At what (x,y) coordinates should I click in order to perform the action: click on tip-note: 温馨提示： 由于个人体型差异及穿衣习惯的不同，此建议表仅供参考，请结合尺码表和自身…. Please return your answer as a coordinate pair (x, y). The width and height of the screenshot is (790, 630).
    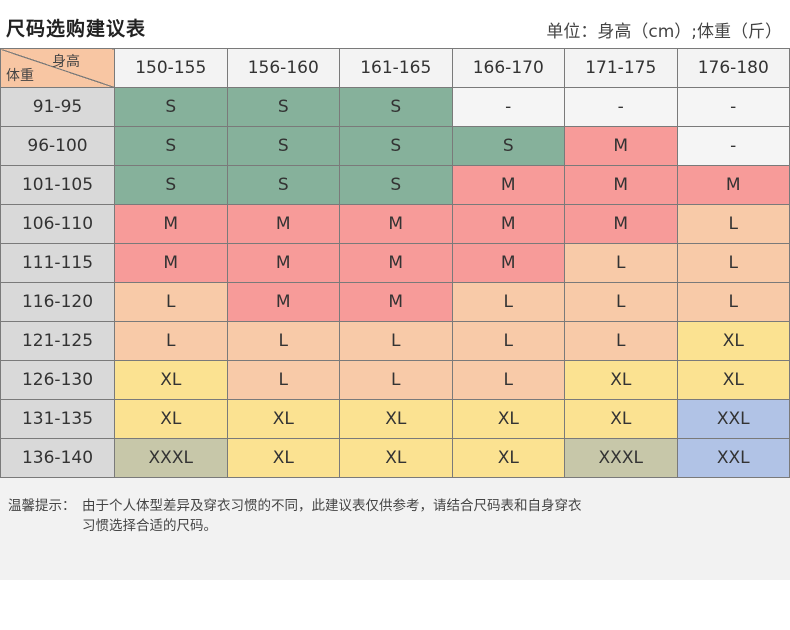
    Looking at the image, I should click on (355, 516).